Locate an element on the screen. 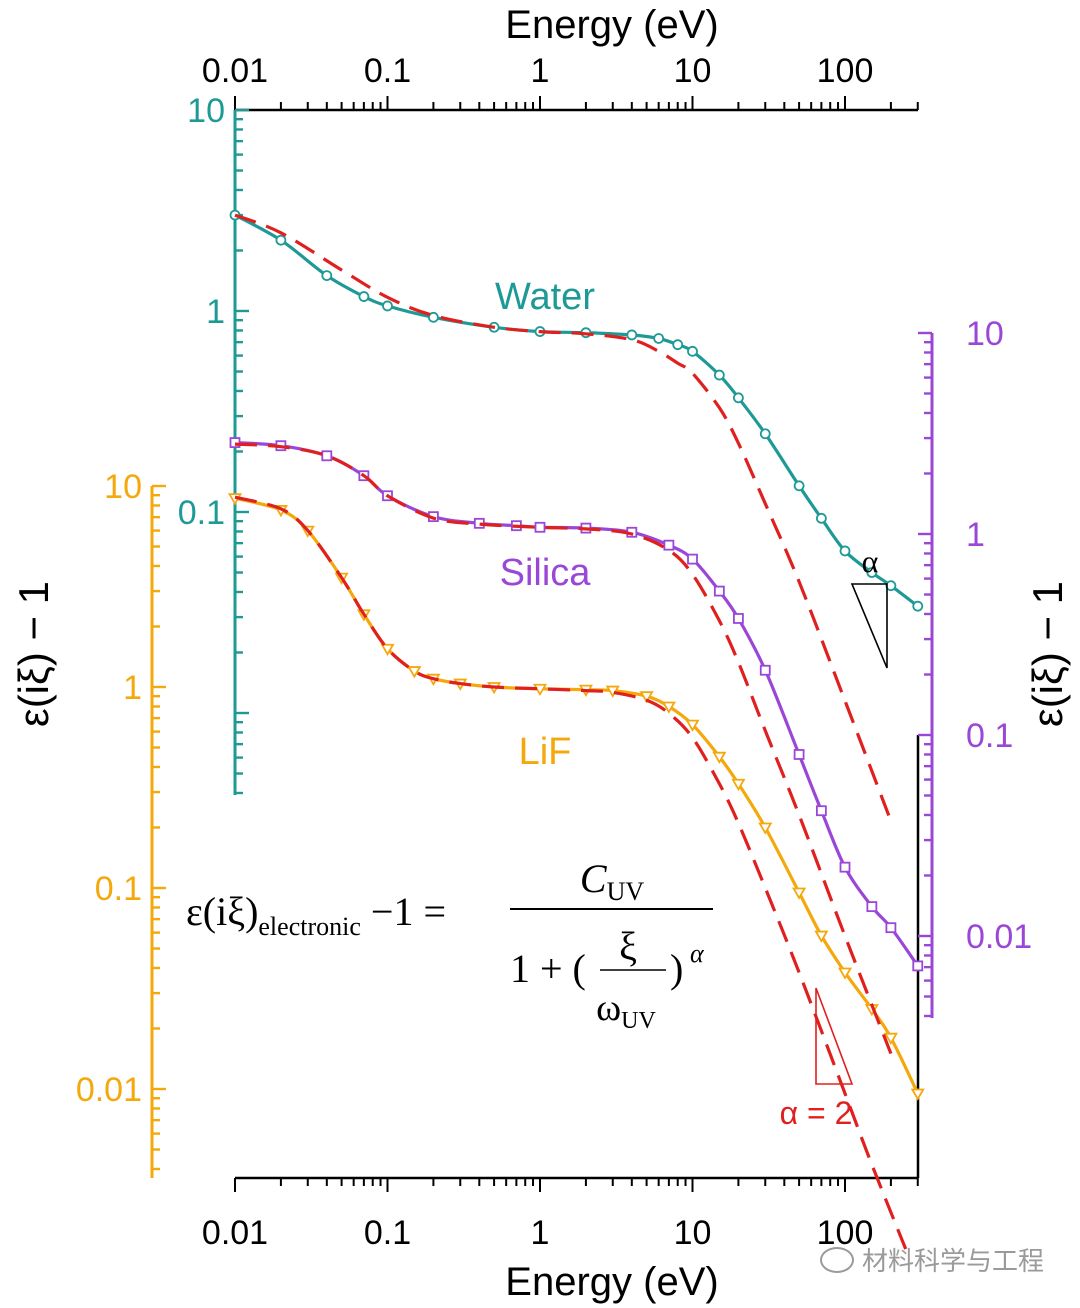  x-tick-label-top: 0.1 is located at coordinates (387, 71).